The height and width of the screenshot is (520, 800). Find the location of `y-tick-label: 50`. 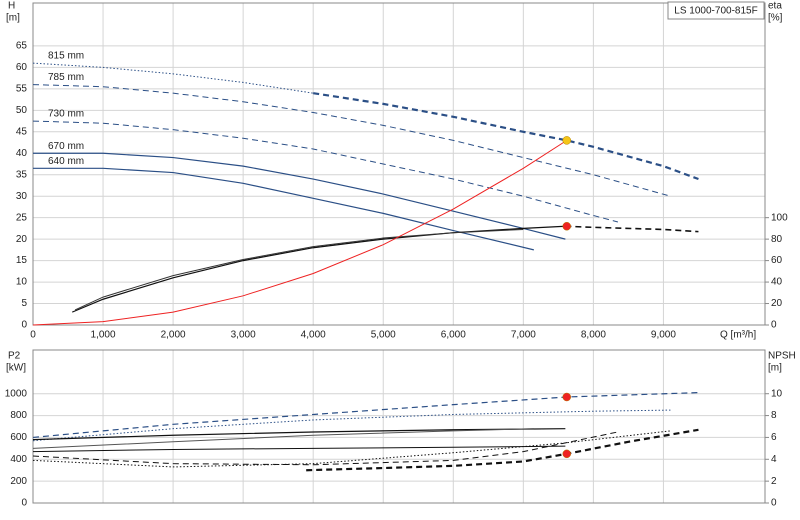

y-tick-label: 50 is located at coordinates (22, 110).